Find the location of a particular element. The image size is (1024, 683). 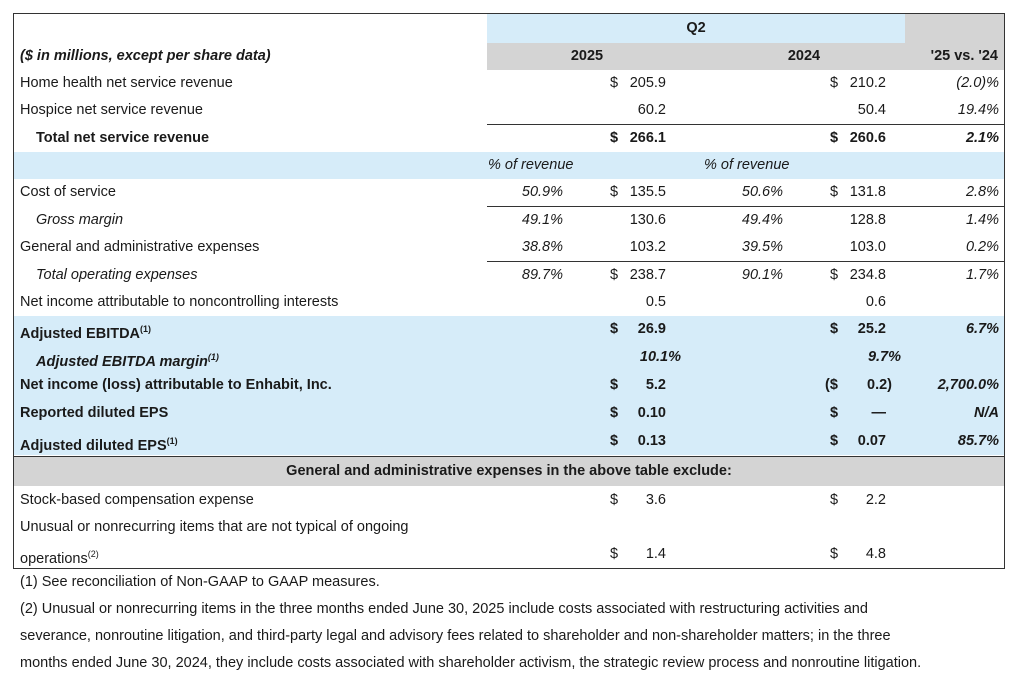

exclude-top-rule is located at coordinates (509, 456).